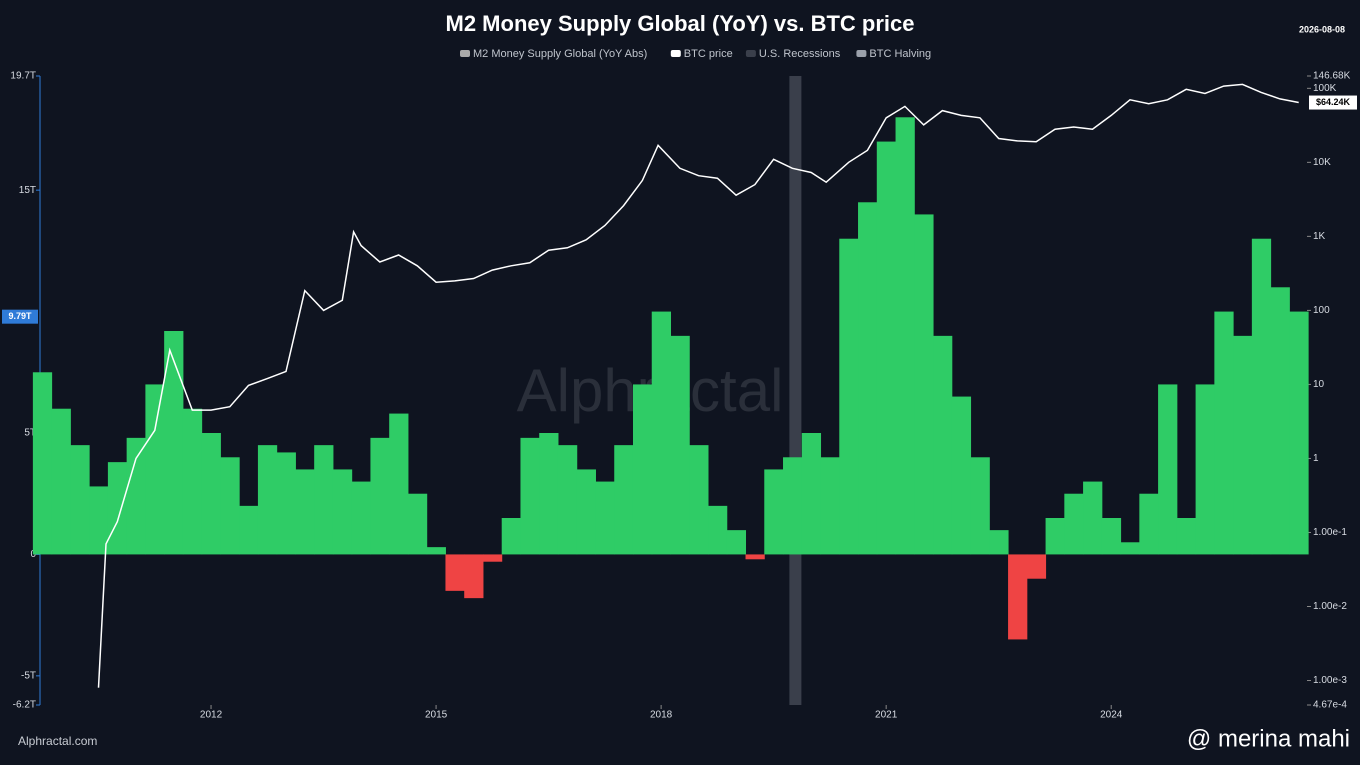  What do you see at coordinates (211, 715) in the screenshot?
I see `x-tick-label: 2012` at bounding box center [211, 715].